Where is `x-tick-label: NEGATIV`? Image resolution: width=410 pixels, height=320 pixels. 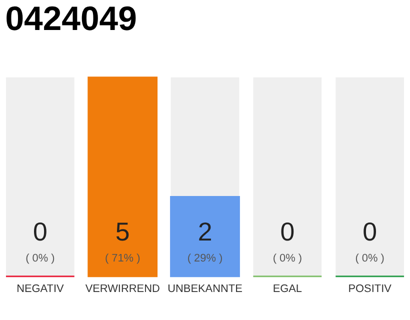 x-tick-label: NEGATIV is located at coordinates (40, 288).